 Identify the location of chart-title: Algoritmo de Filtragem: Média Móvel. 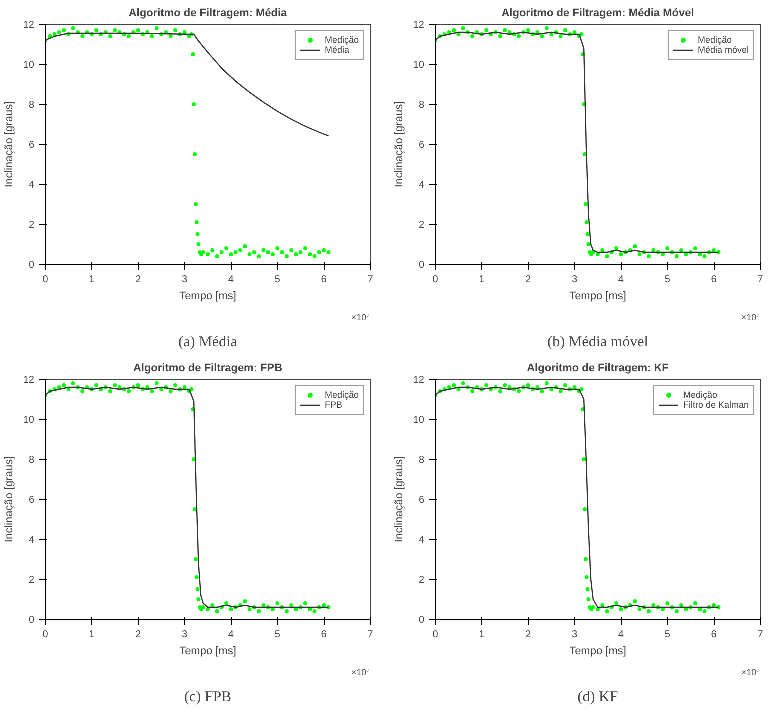
(598, 14).